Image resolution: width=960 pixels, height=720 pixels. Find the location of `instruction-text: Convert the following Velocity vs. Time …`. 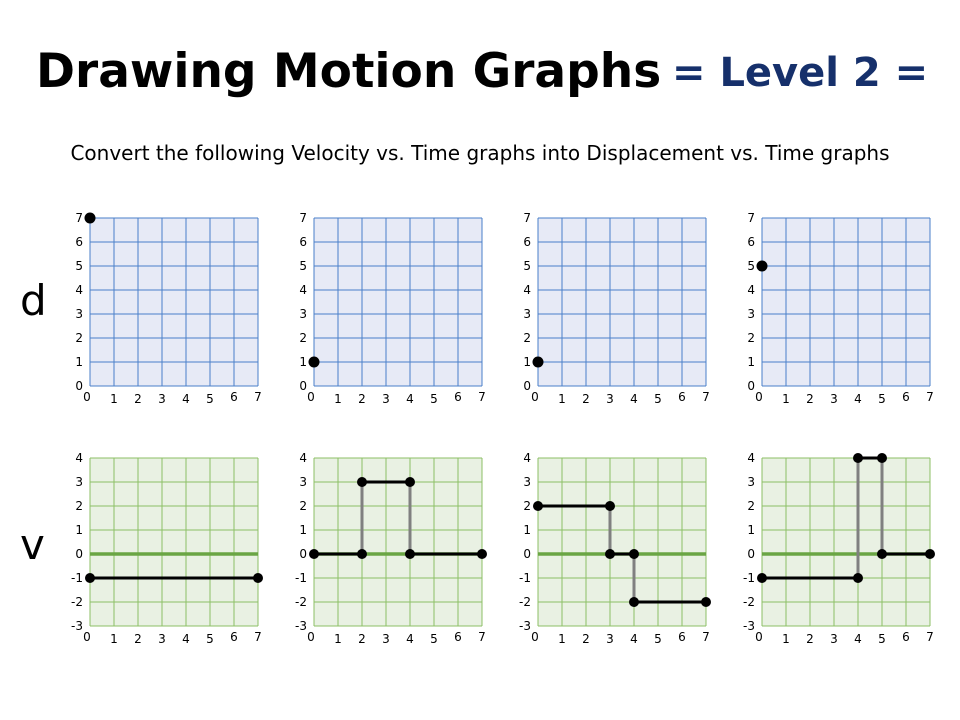

instruction-text: Convert the following Velocity vs. Time … is located at coordinates (480, 153).